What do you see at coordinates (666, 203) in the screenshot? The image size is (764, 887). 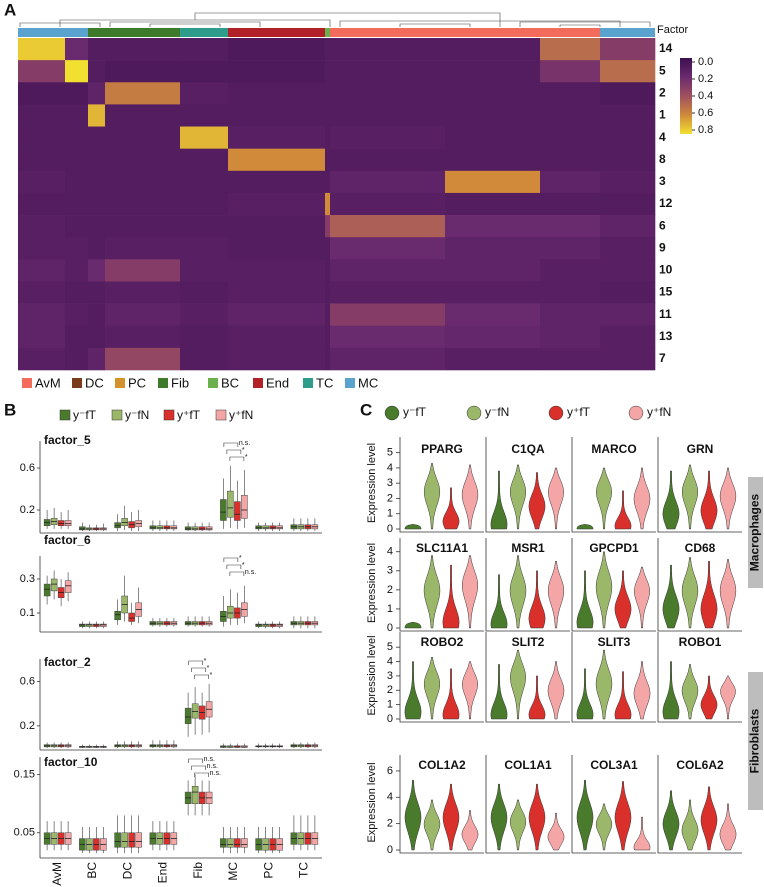 I see `row-label: 12` at bounding box center [666, 203].